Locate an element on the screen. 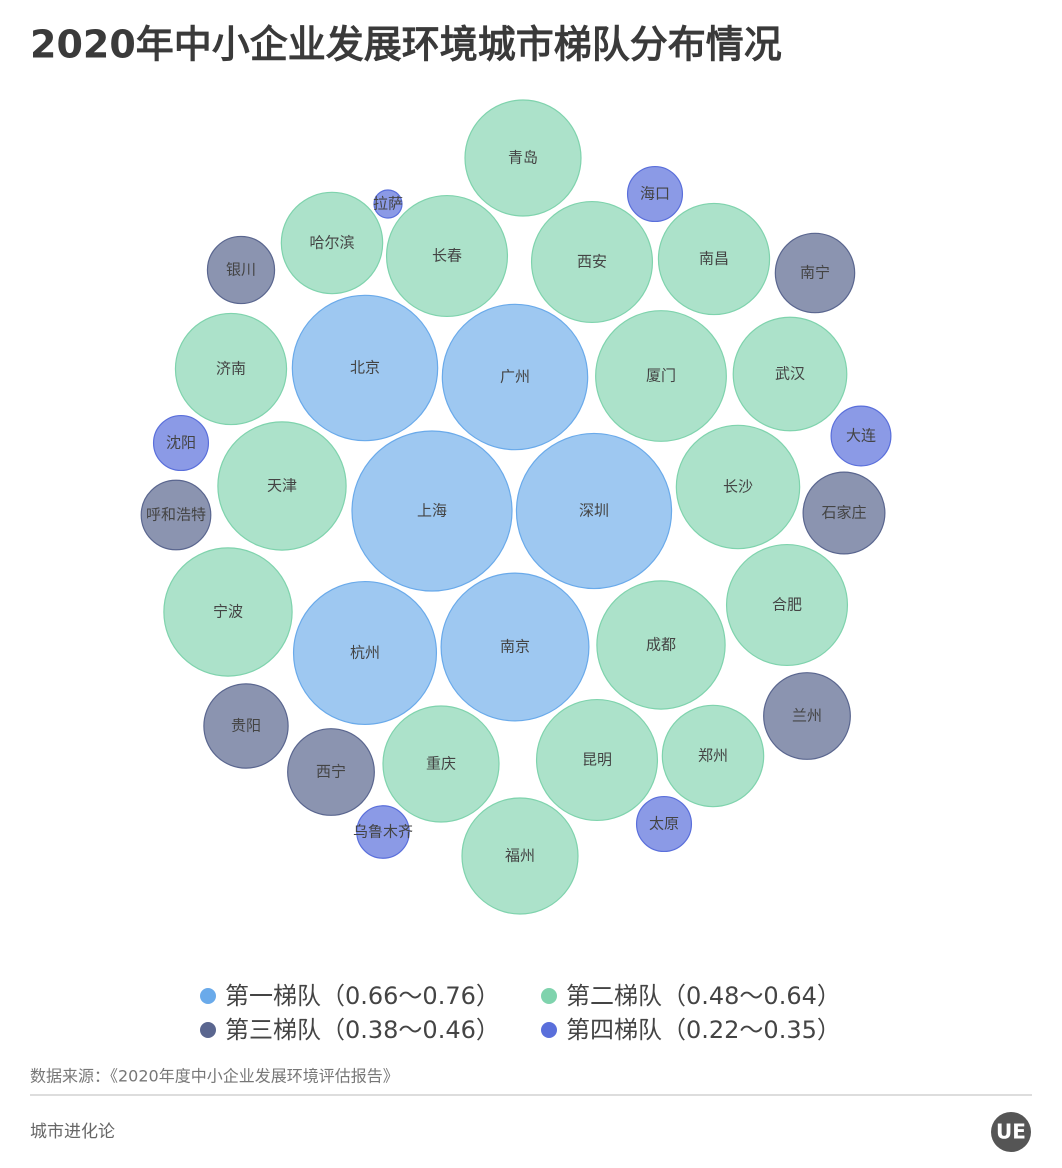 The width and height of the screenshot is (1062, 1168). legend-label: 第一梯队（0.66～0.76） is located at coordinates (362, 996).